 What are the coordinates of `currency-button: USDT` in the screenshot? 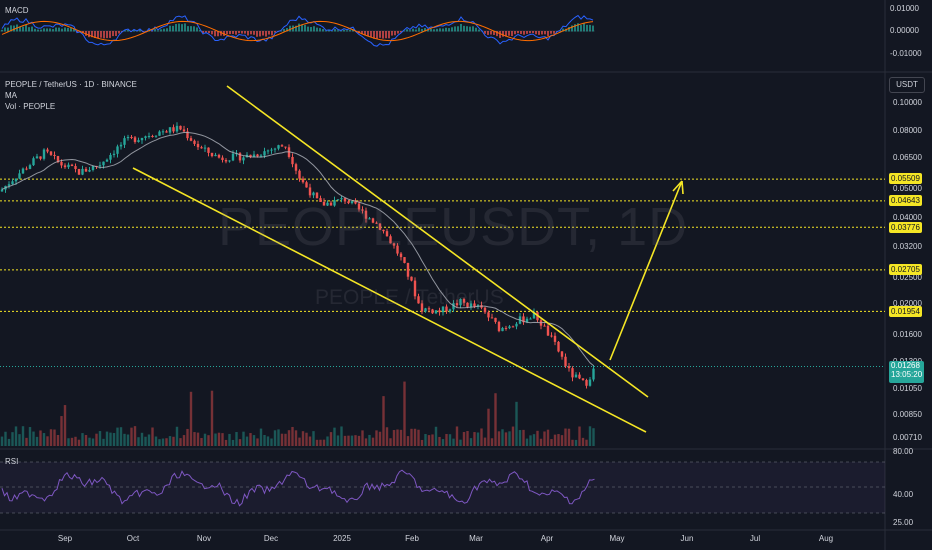 It's located at (907, 85).